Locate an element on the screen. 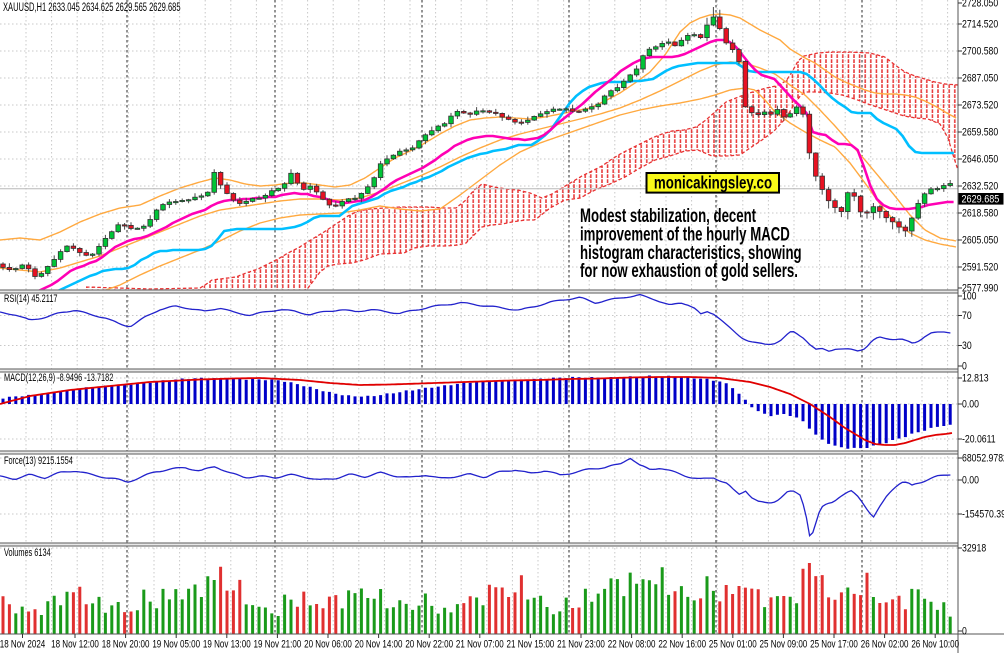  svg-text: 68052.9782 is located at coordinates (983, 459).